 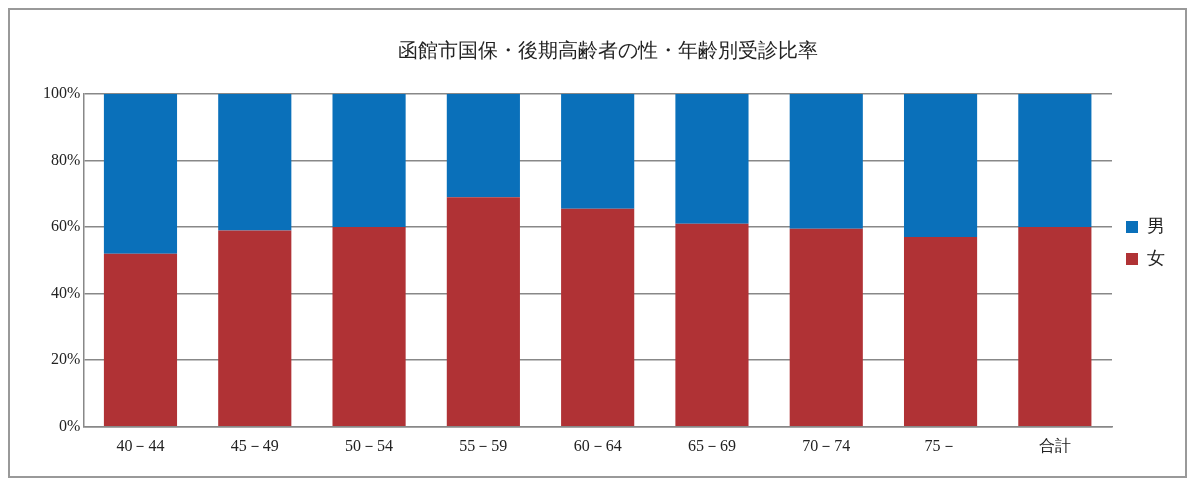 I want to click on x-tick-label: 40－44, so click(x=140, y=445).